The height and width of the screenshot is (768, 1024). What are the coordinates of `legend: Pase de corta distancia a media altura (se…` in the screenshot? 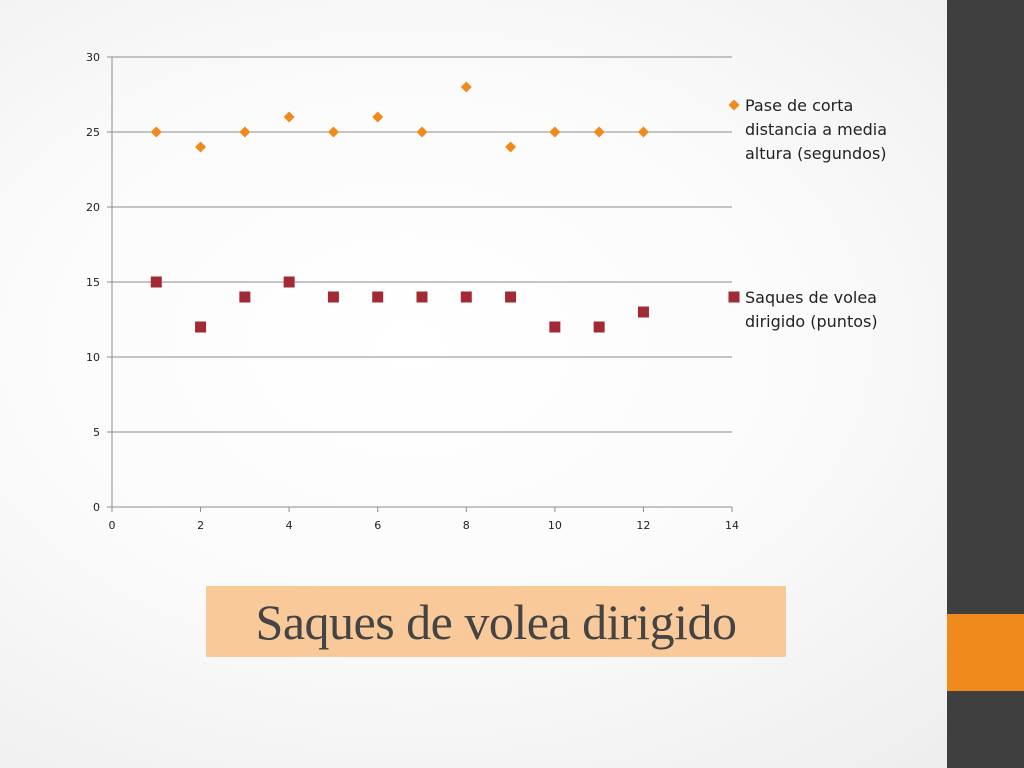 It's located at (807, 213).